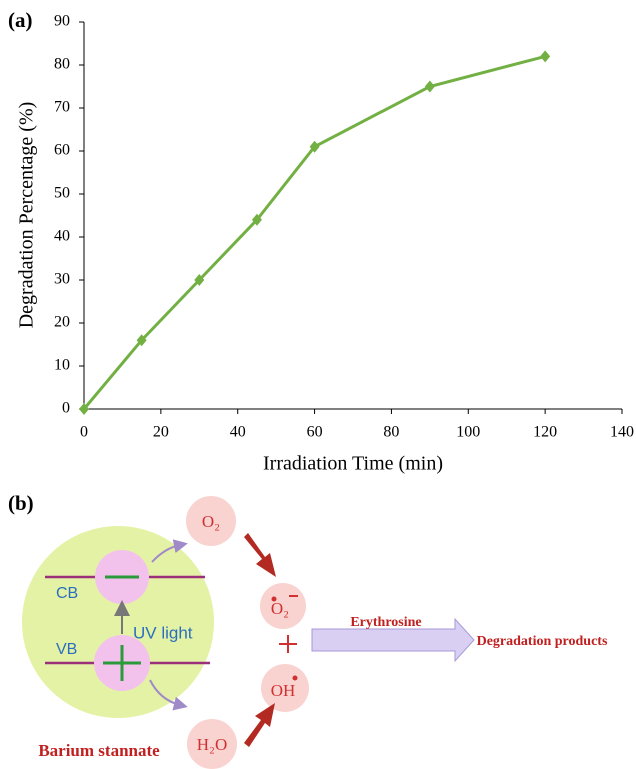 The image size is (636, 769). I want to click on x-tick-label: 60, so click(315, 432).